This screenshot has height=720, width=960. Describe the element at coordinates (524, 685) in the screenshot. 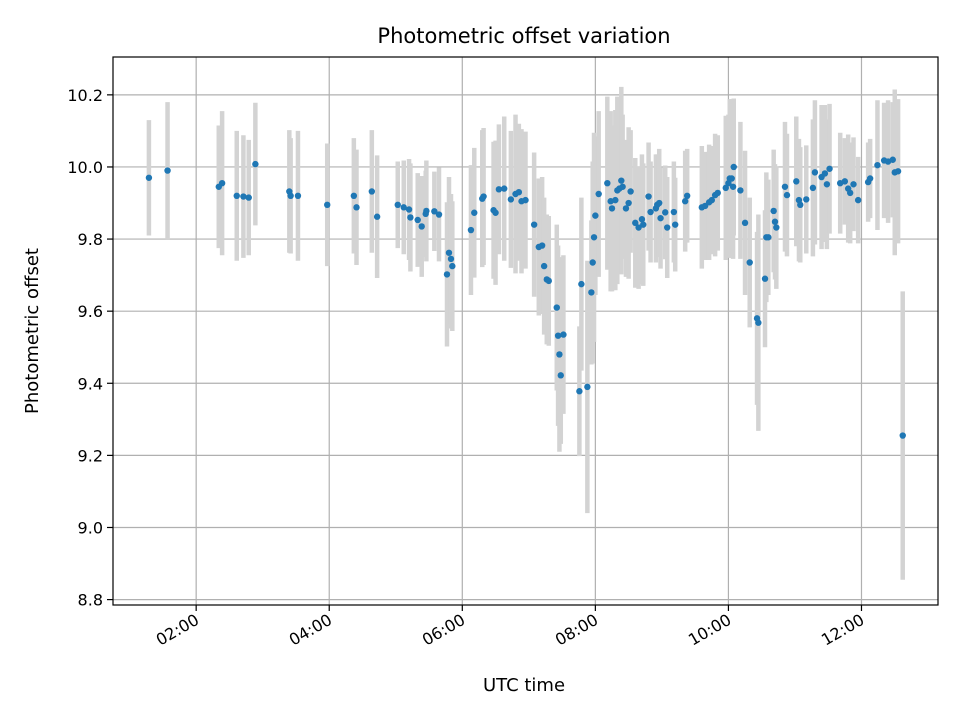

I see `x-axis-label: UTC time` at that location.